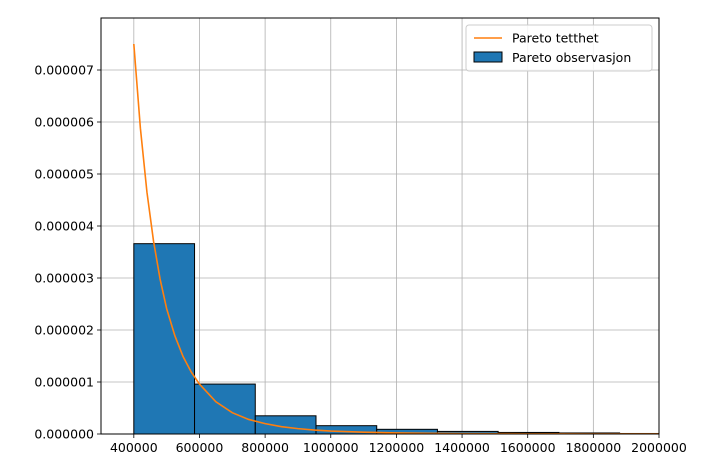  Describe the element at coordinates (397, 447) in the screenshot. I see `x-tick-label: 1200000` at that location.